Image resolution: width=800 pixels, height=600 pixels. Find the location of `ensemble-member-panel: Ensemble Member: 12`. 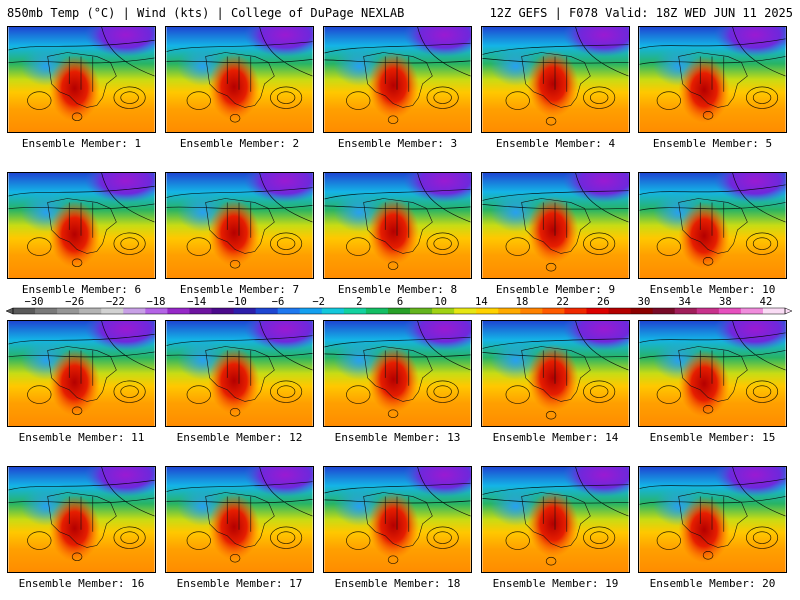

ensemble-member-panel: Ensemble Member: 12 is located at coordinates (239, 382).